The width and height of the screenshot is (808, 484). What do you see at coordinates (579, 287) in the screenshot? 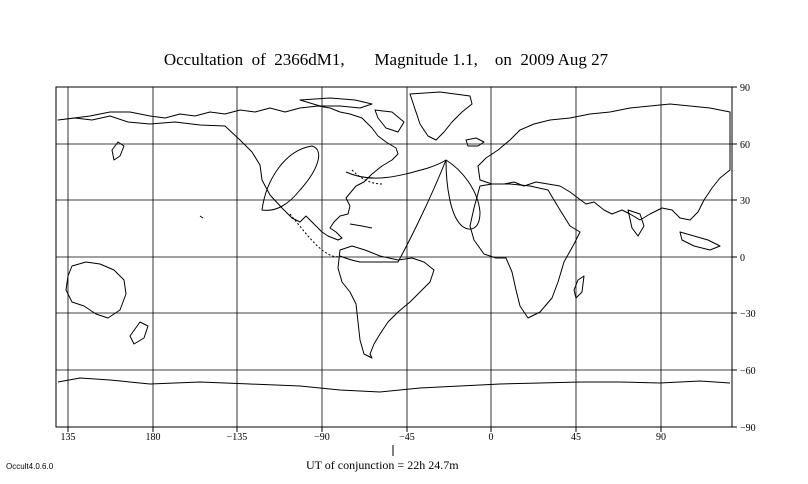
I see `madagascar-coast` at bounding box center [579, 287].